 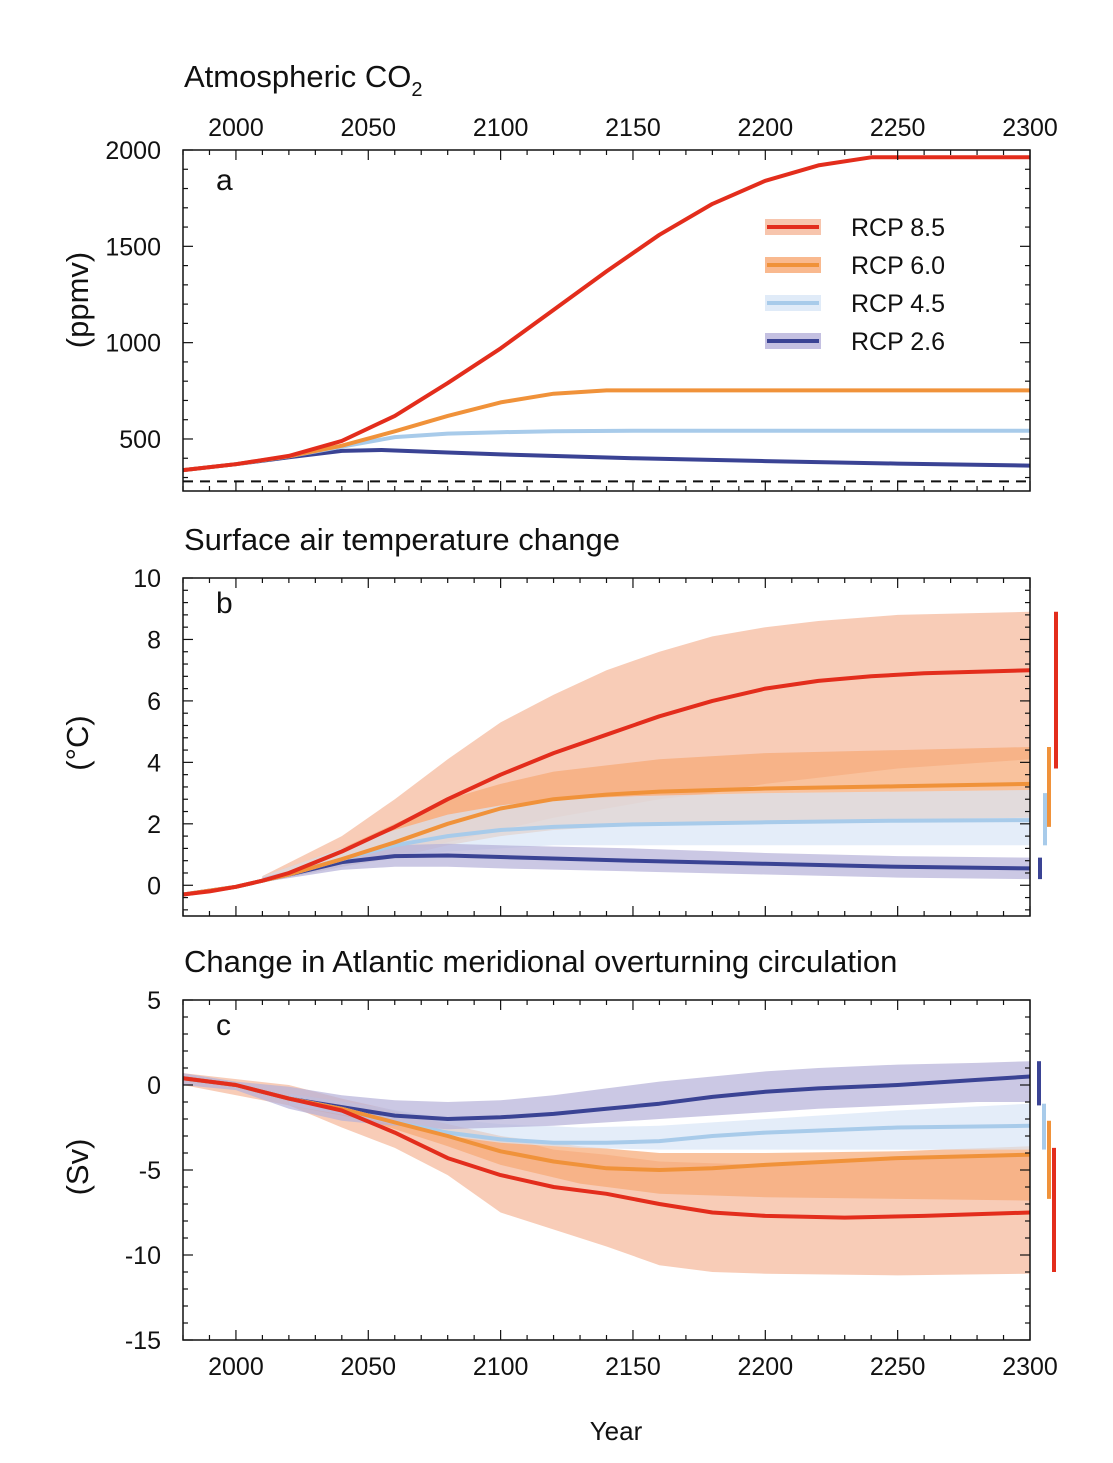 I want to click on panel-a-y-tick-label: 1000, so click(x=133, y=344).